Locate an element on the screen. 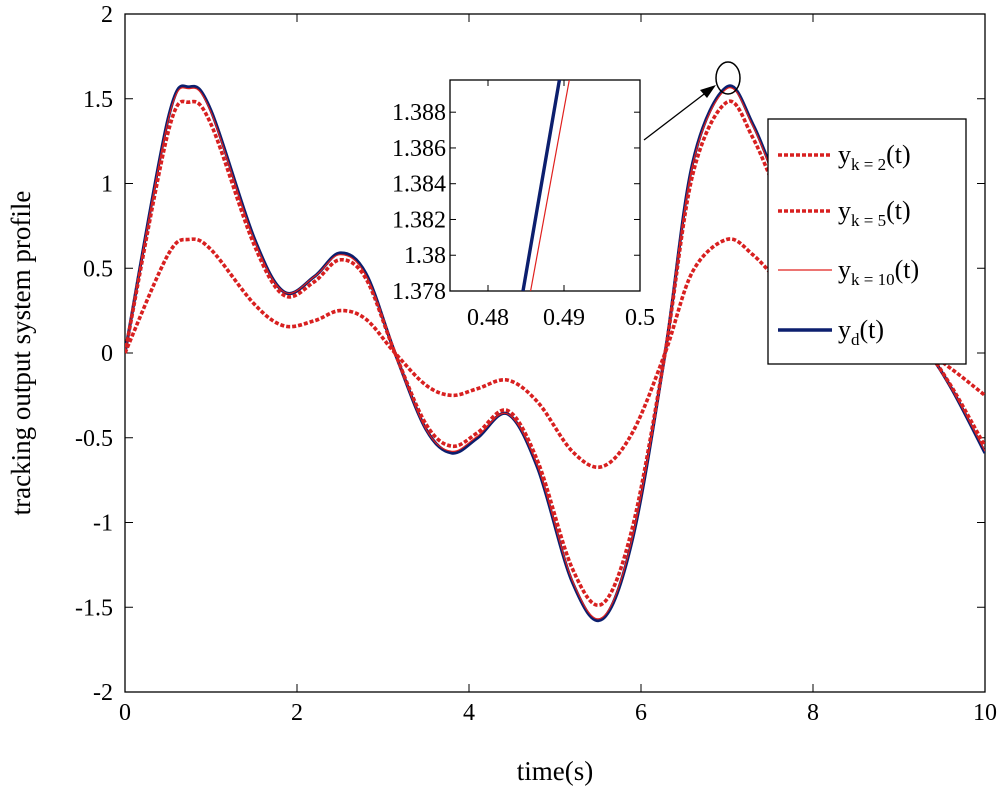  x-tick-label: 0 is located at coordinates (125, 713).